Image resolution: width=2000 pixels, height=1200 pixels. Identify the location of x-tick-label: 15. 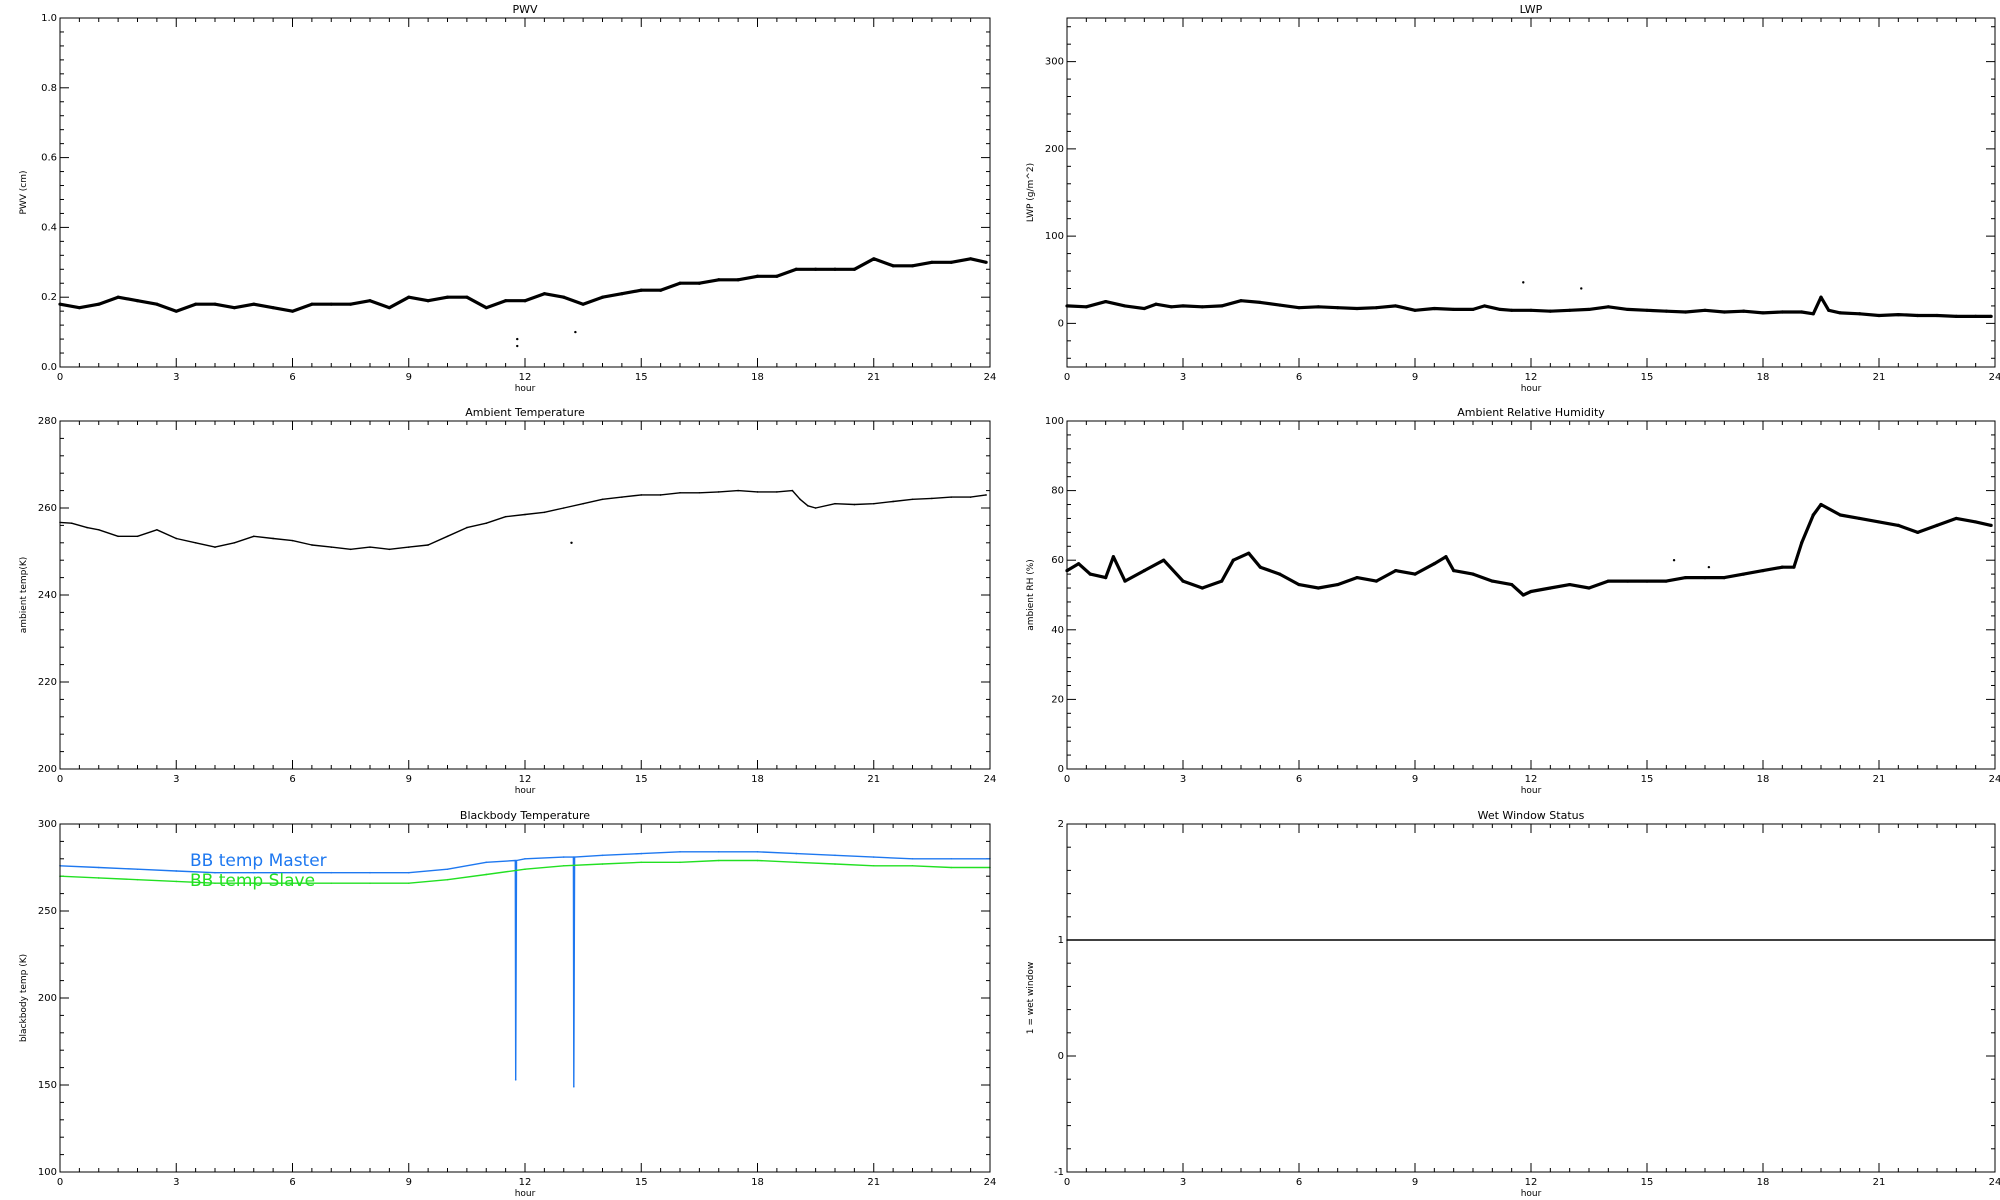
(1647, 779).